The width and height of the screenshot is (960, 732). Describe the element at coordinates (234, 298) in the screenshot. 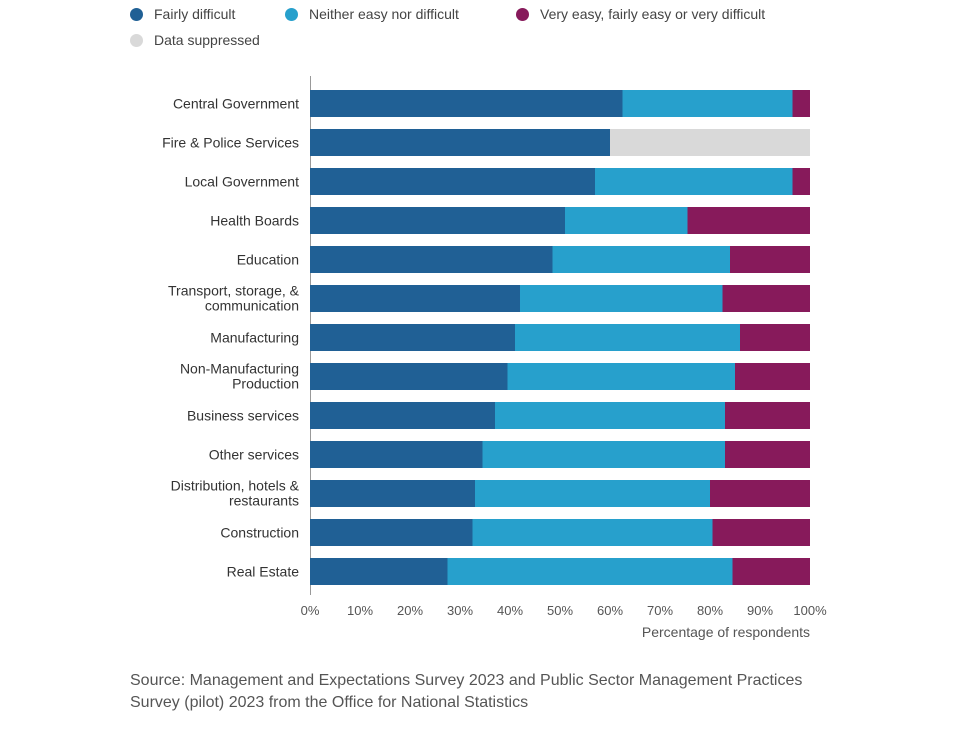

I see `category-label: Transport, storage, & communication` at that location.